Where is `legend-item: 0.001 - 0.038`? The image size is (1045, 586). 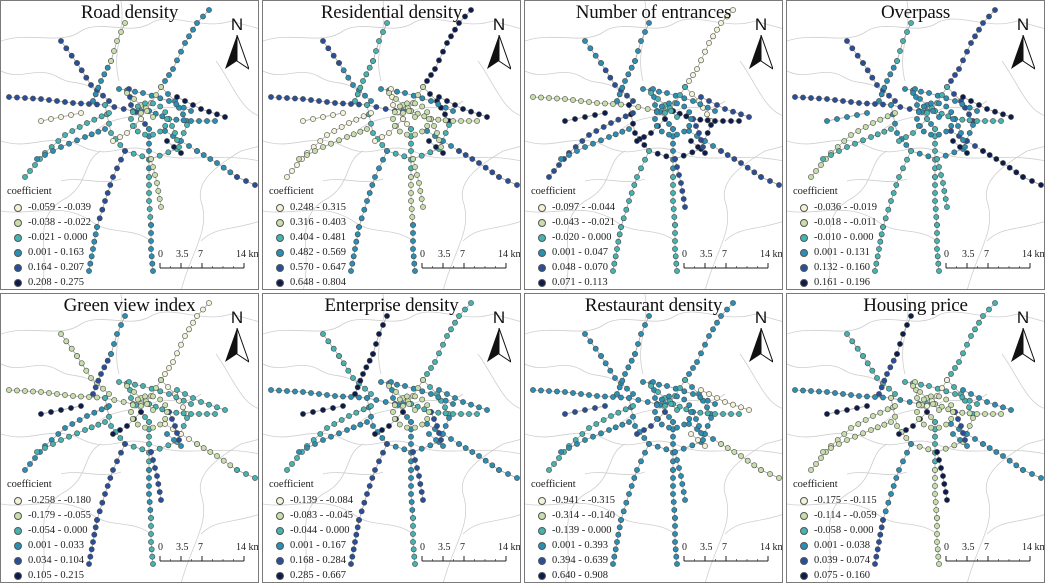 legend-item: 0.001 - 0.038 is located at coordinates (835, 546).